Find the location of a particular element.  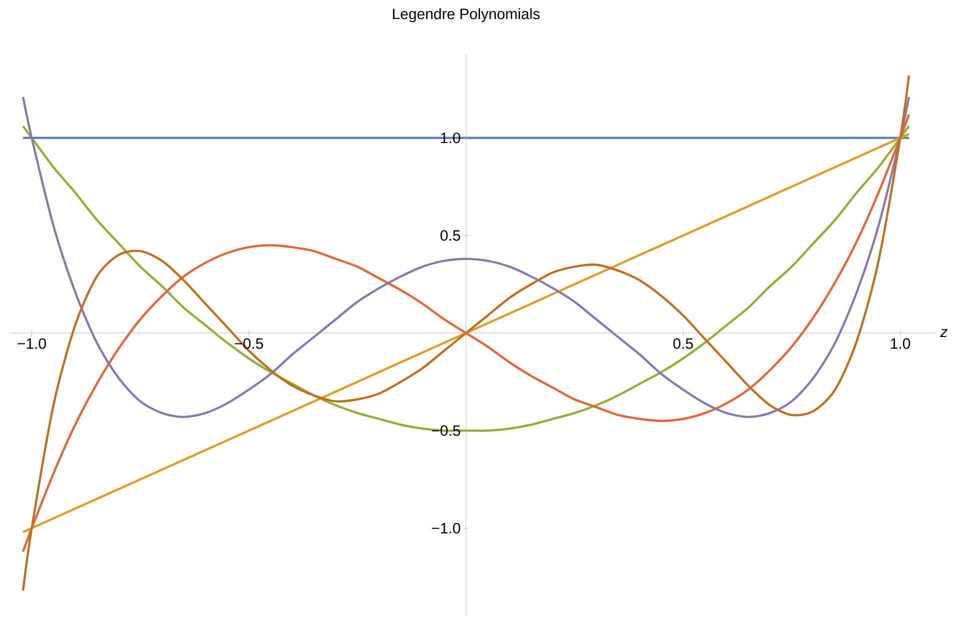

x-tick-label: 0.5 is located at coordinates (683, 343).